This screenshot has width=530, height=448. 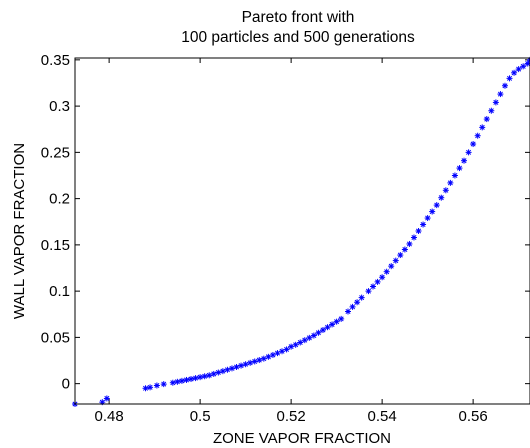 I want to click on y-tick-label: 0.15, so click(x=55, y=245).